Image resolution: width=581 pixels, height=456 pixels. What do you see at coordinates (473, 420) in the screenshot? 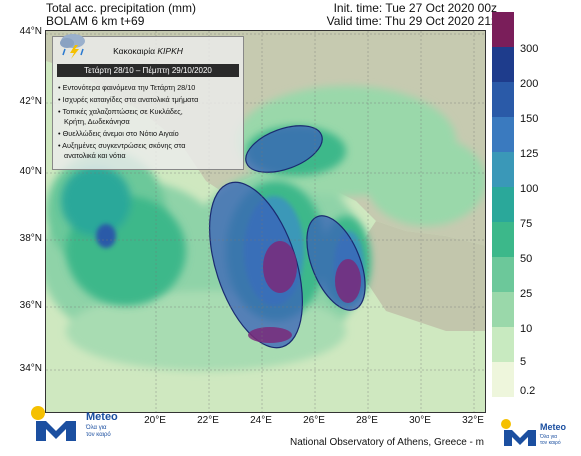
I see `lon-label: 32°E` at bounding box center [473, 420].